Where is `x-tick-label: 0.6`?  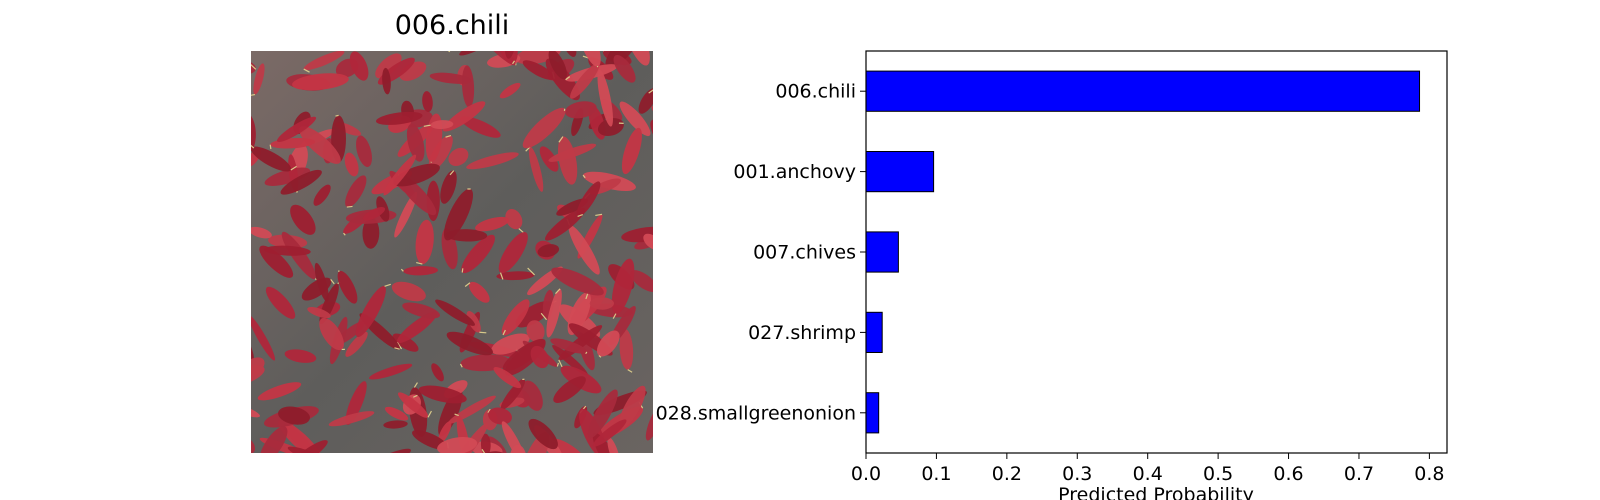
x-tick-label: 0.6 is located at coordinates (1288, 474).